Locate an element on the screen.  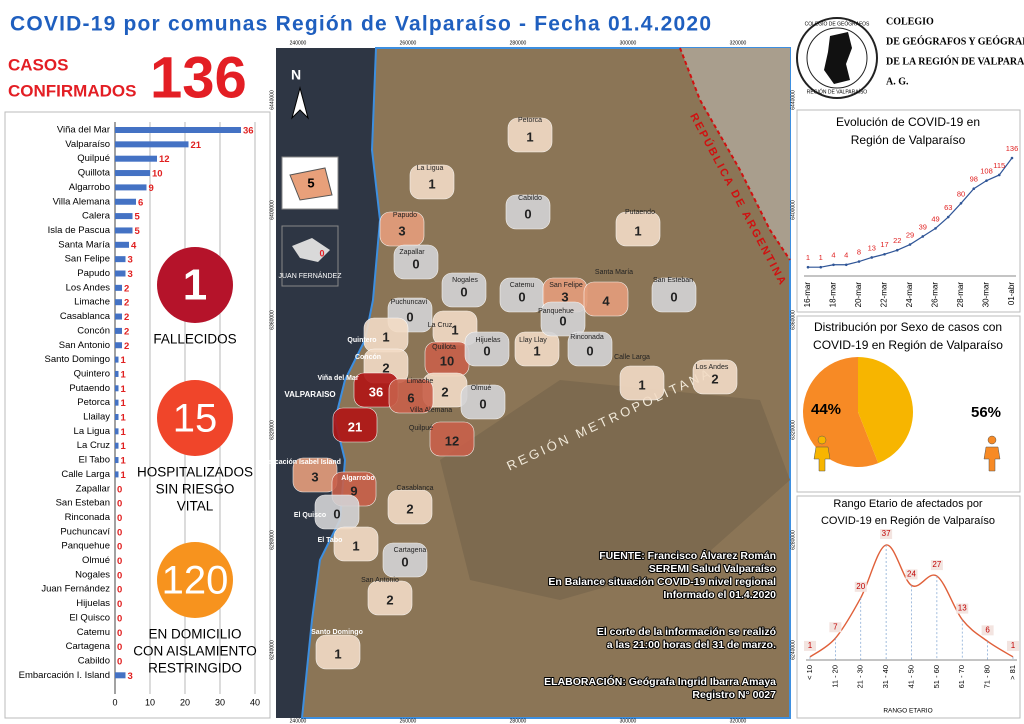
chart-title: Rango Etario de afectados por is located at coordinates (908, 504).